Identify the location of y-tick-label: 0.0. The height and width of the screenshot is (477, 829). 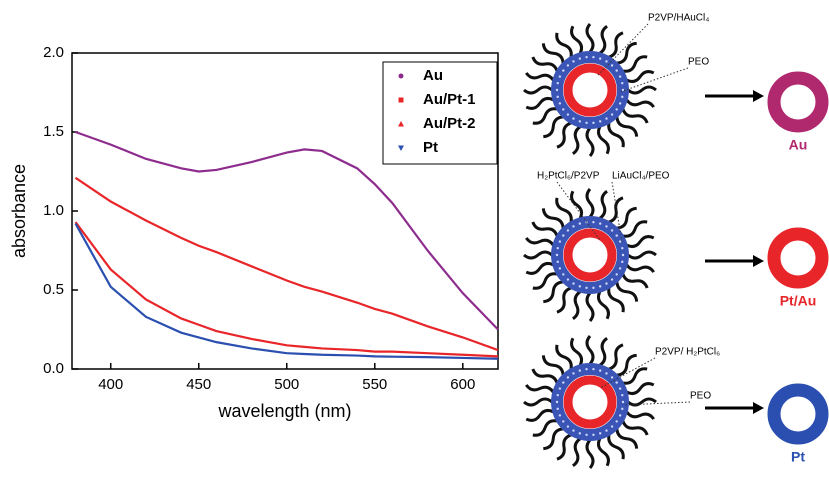
(53, 368).